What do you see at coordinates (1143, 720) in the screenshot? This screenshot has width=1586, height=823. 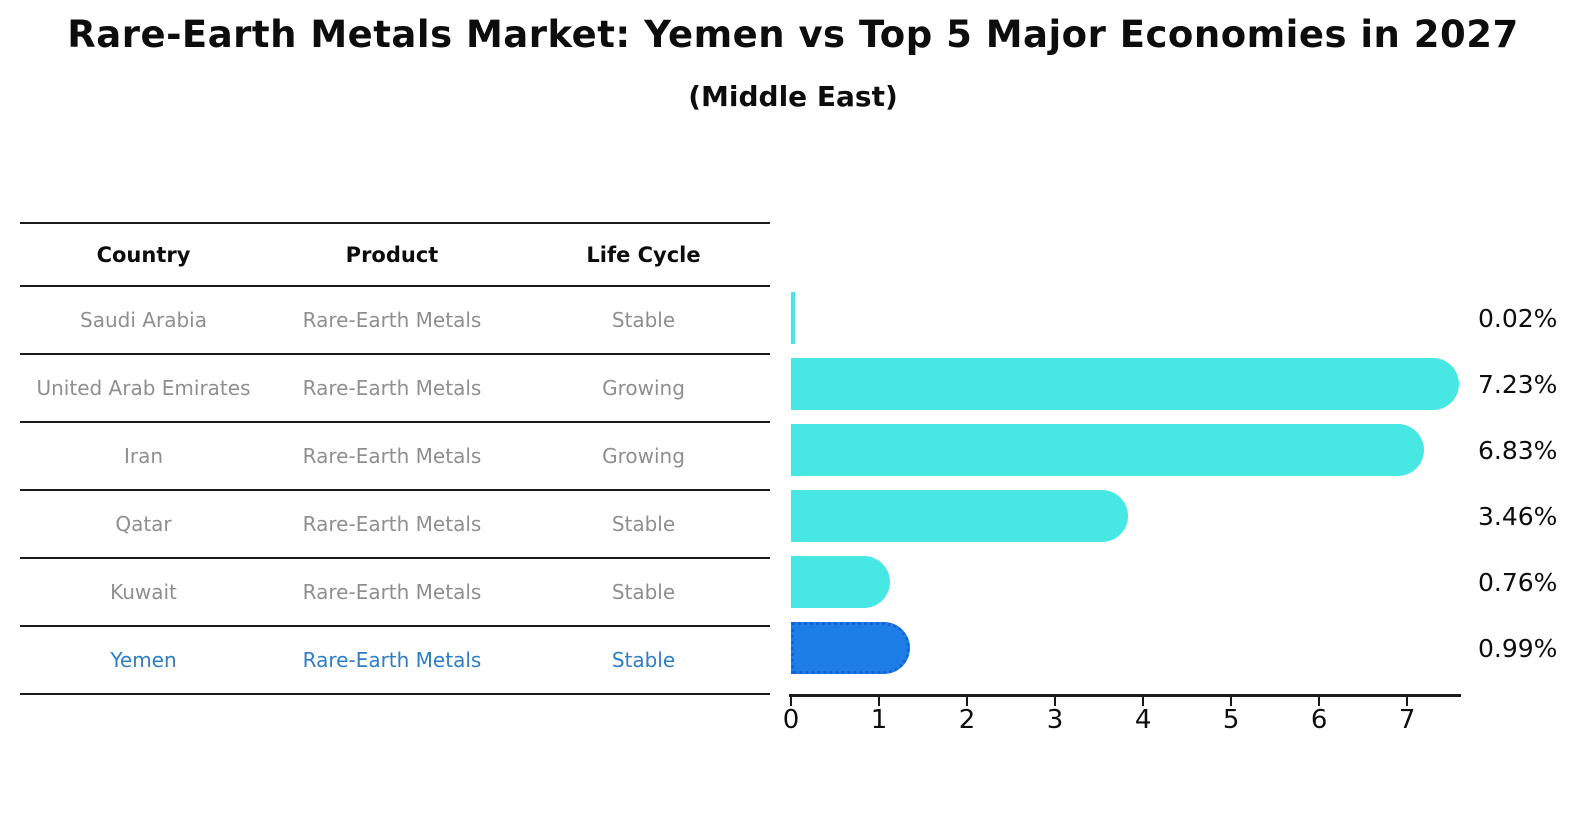 I see `x-axis-tick-label: 4` at bounding box center [1143, 720].